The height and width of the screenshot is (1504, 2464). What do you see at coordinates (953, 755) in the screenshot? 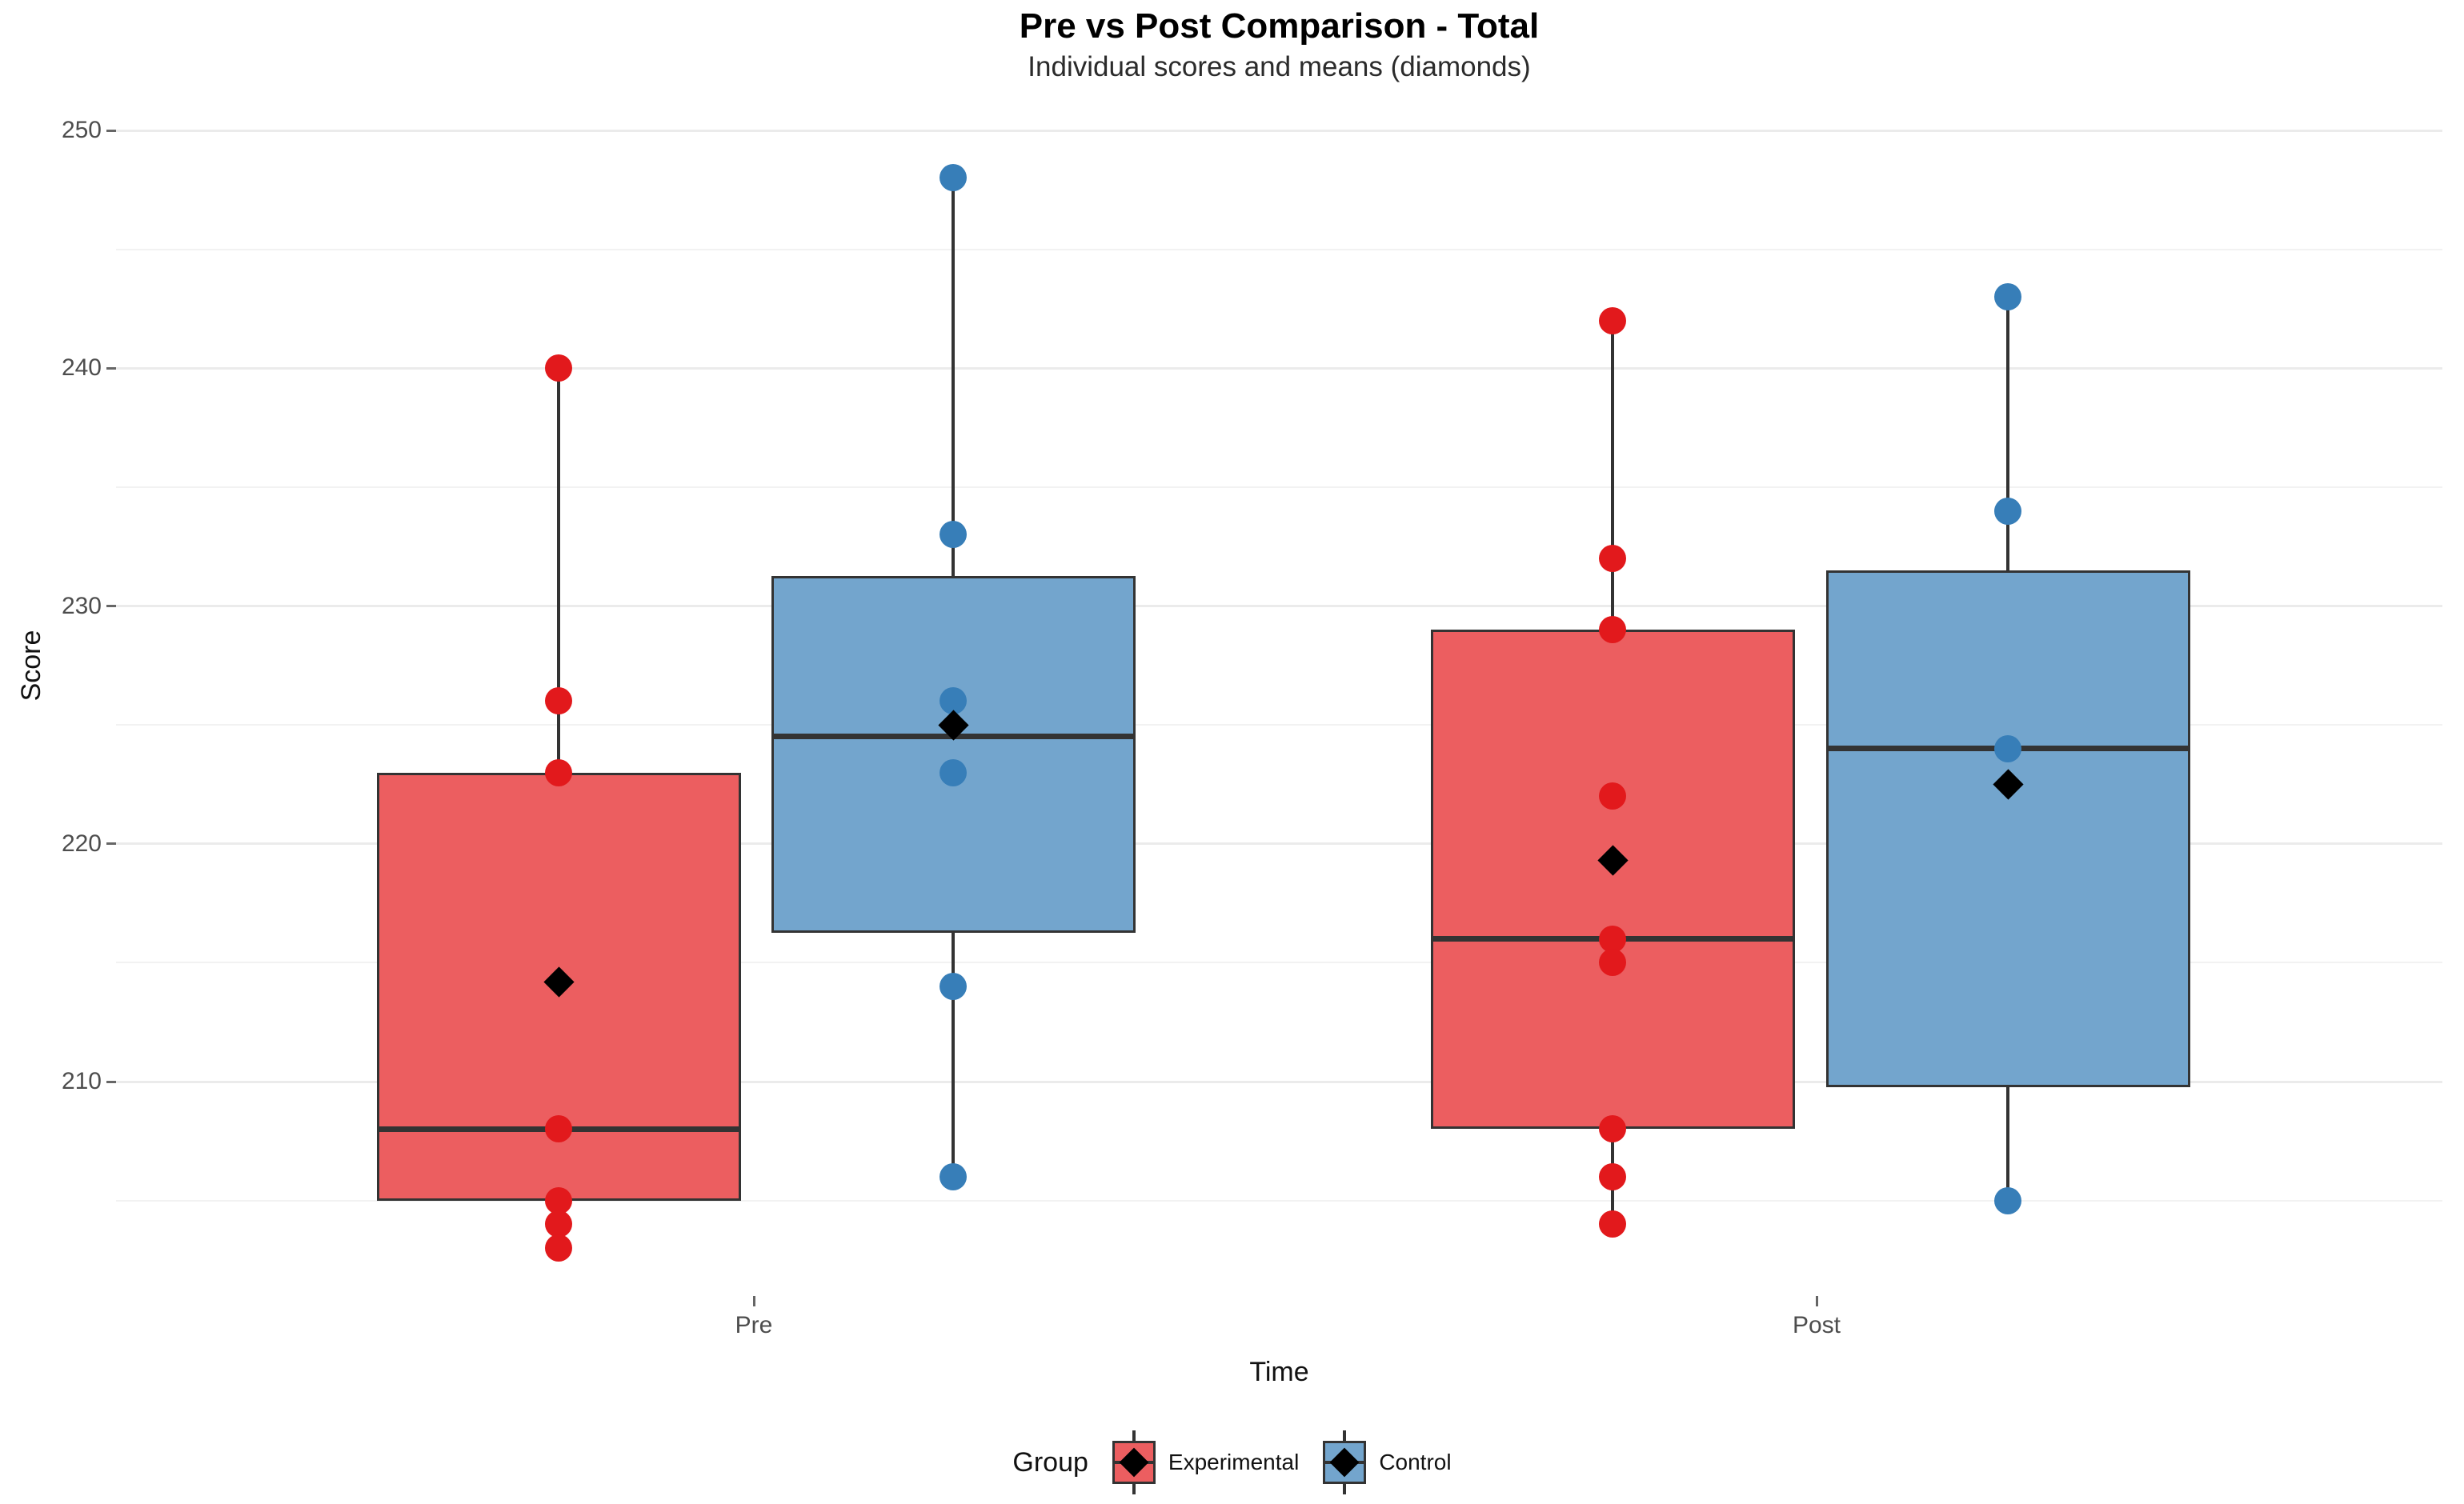
I see `box-pre-control` at bounding box center [953, 755].